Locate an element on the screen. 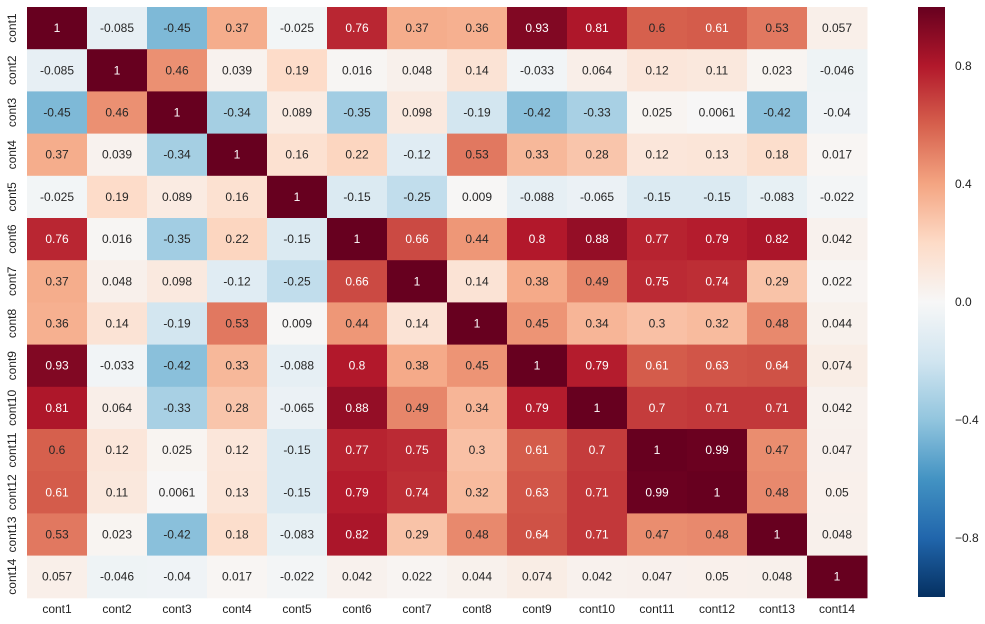 Image resolution: width=985 pixels, height=624 pixels. heatmap-cell-value: 0.45 is located at coordinates (537, 324).